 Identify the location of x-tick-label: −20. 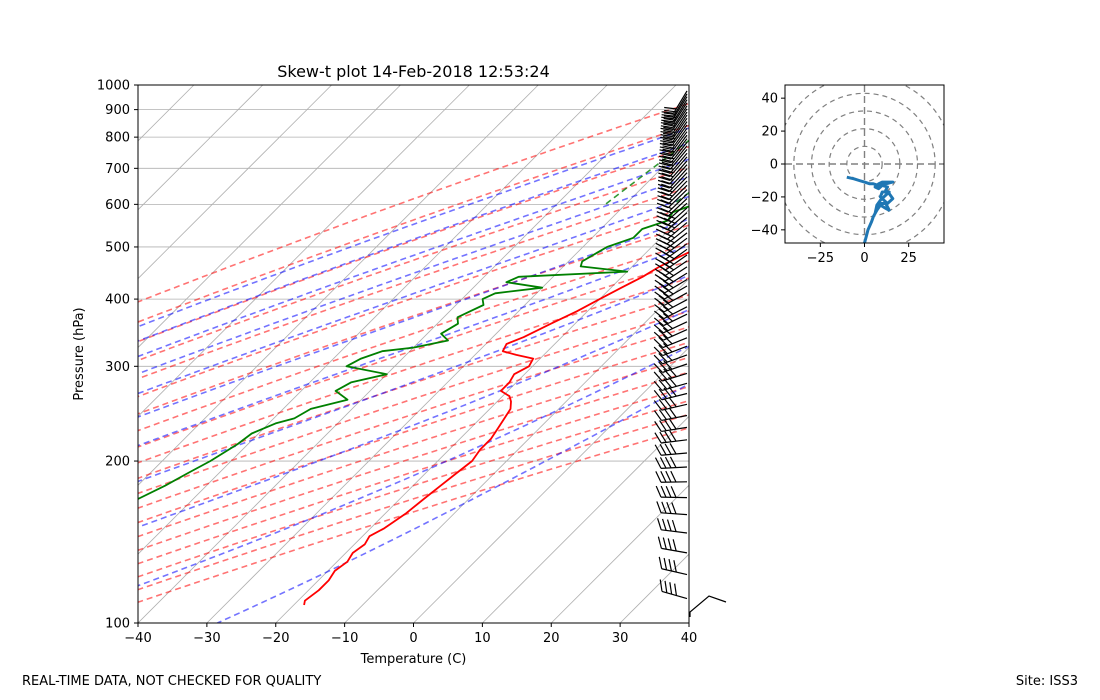
(275, 638).